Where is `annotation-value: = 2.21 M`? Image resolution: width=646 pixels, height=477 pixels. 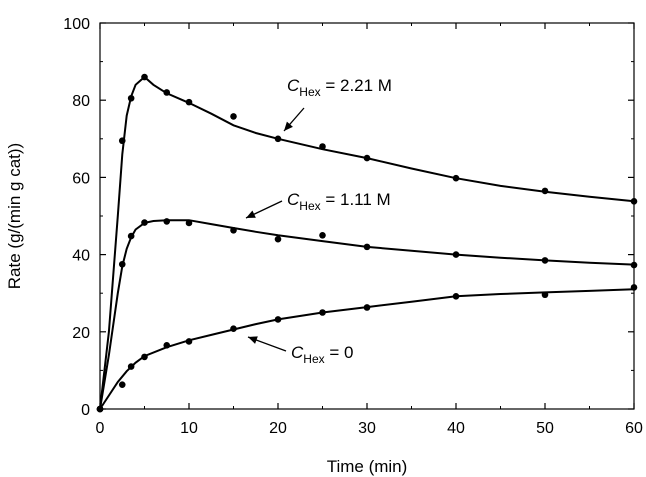
annotation-value: = 2.21 M is located at coordinates (356, 85).